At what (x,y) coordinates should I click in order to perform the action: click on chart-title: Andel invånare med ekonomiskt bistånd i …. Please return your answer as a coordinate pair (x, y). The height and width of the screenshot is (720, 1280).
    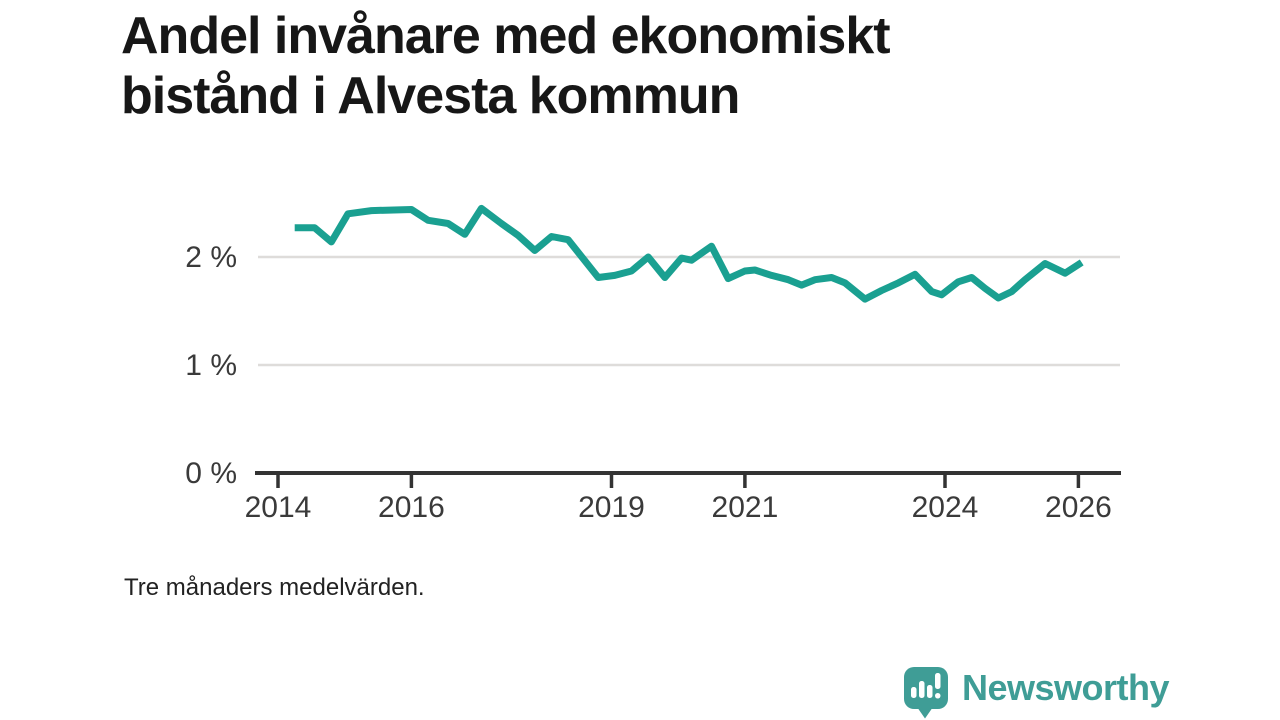
    Looking at the image, I should click on (506, 66).